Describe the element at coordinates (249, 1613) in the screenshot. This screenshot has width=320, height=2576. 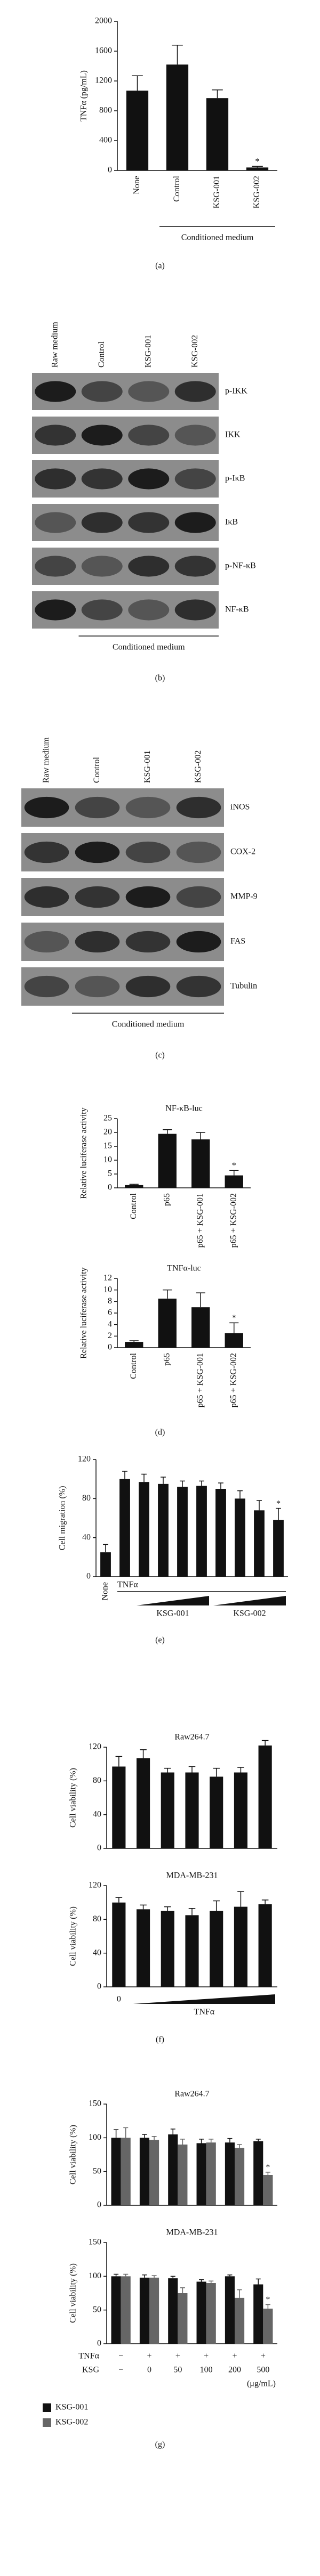
I see `group-label: KSG-002` at that location.